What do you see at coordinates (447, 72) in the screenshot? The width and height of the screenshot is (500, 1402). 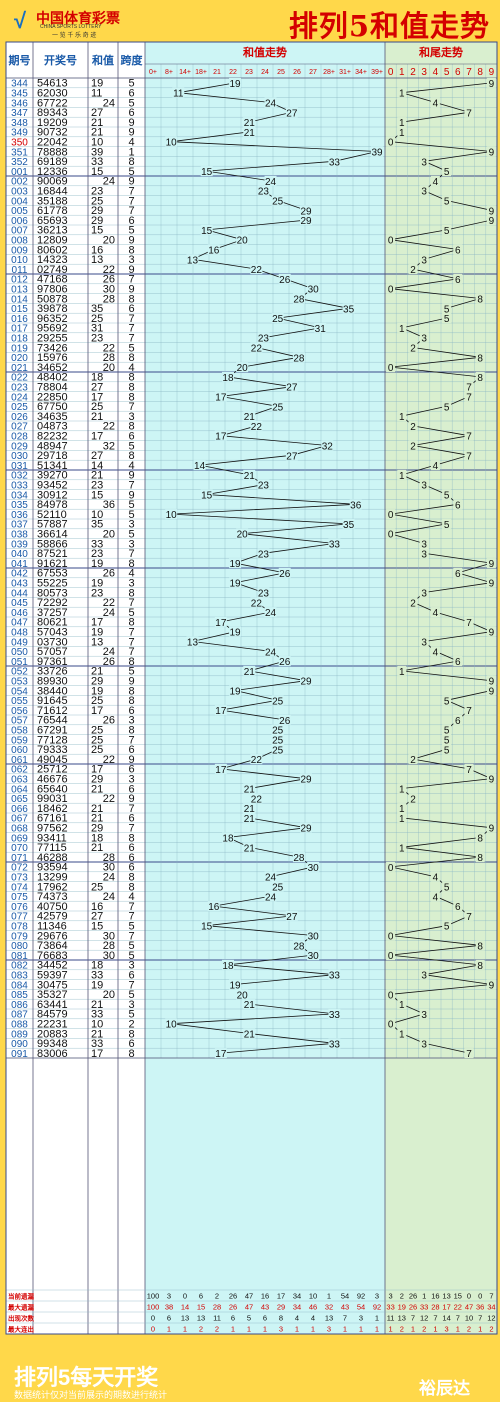 I see `tail-axis-label: 5` at bounding box center [447, 72].